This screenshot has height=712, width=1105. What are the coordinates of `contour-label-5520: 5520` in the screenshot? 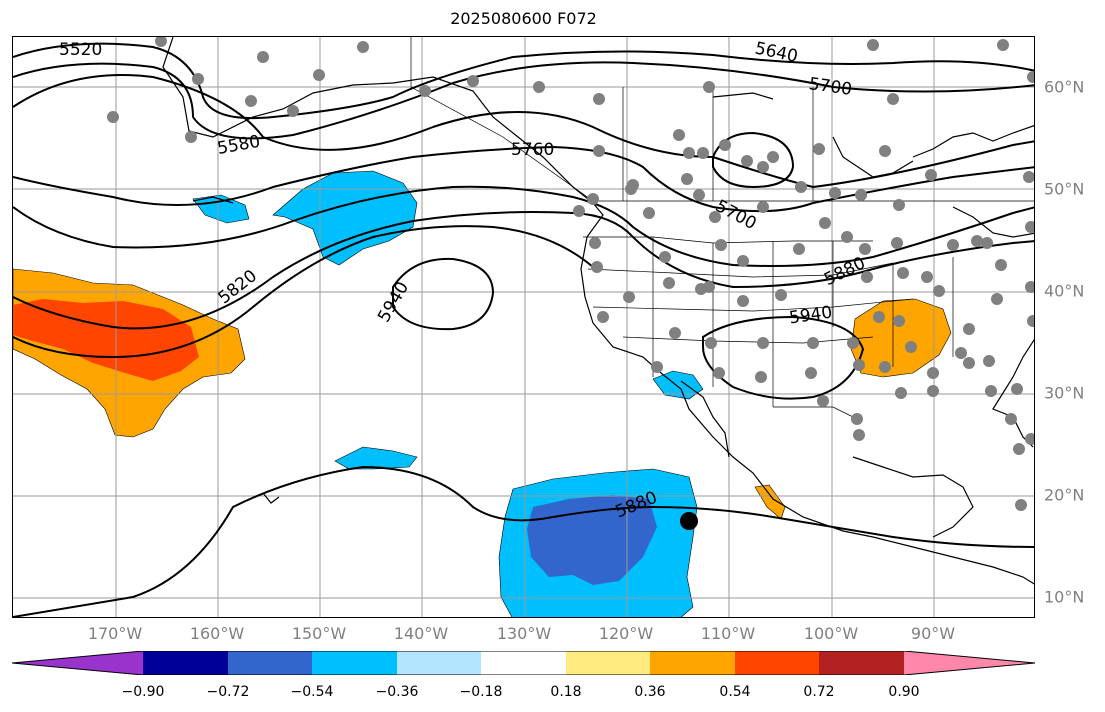 It's located at (80, 50).